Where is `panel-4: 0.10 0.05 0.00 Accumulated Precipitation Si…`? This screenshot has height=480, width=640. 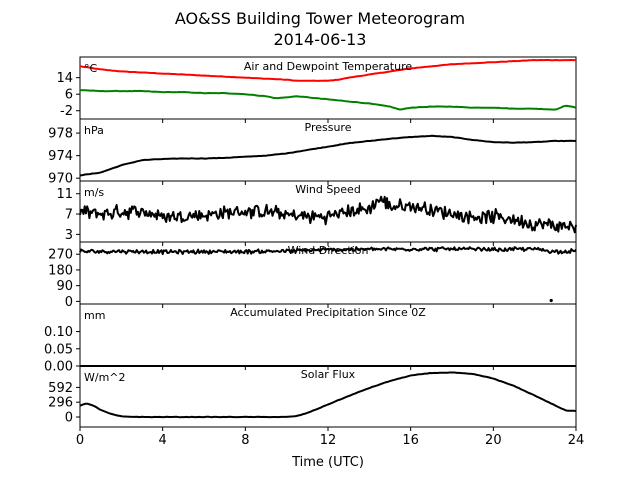 panel-4: 0.10 0.05 0.00 Accumulated Precipitation Si… is located at coordinates (310, 339).